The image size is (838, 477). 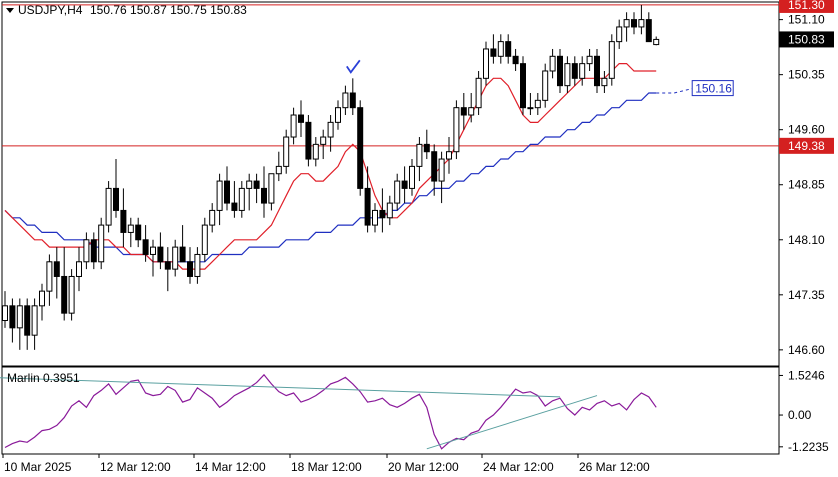 What do you see at coordinates (423, 467) in the screenshot?
I see `time-tick-label: 20 Mar 12:00` at bounding box center [423, 467].